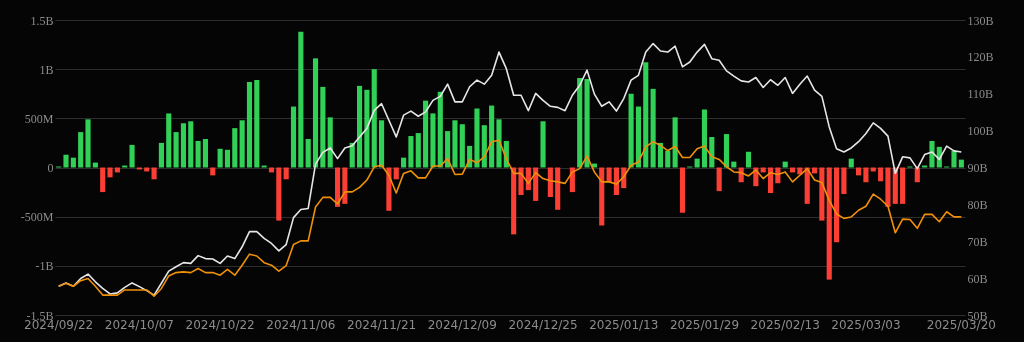 This screenshot has width=1024, height=342. What do you see at coordinates (462, 324) in the screenshot?
I see `x-tick-label: 2024/12/09` at bounding box center [462, 324].